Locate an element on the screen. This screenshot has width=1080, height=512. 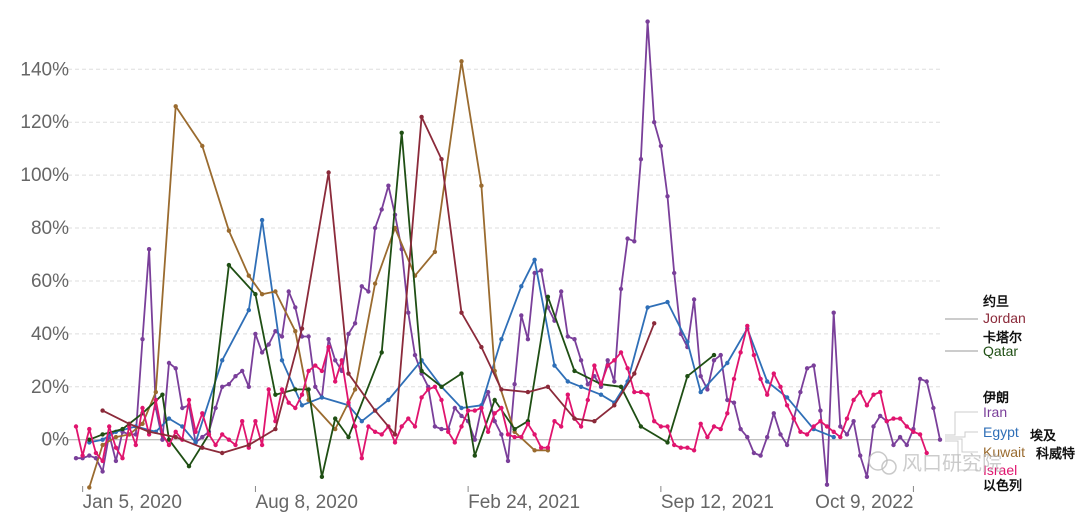
x-tick-label: Feb 24, 2021 is located at coordinates (524, 502).